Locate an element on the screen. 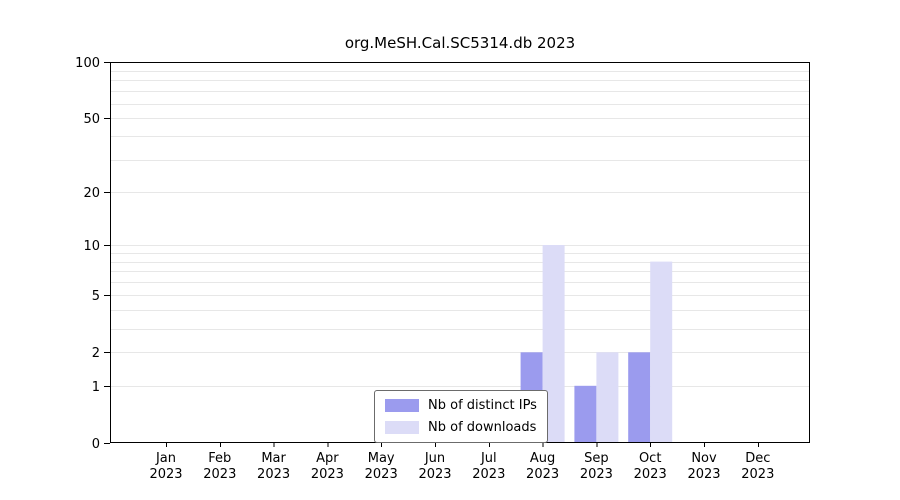 This screenshot has height=500, width=900. x-tick-label-month: May is located at coordinates (381, 458).